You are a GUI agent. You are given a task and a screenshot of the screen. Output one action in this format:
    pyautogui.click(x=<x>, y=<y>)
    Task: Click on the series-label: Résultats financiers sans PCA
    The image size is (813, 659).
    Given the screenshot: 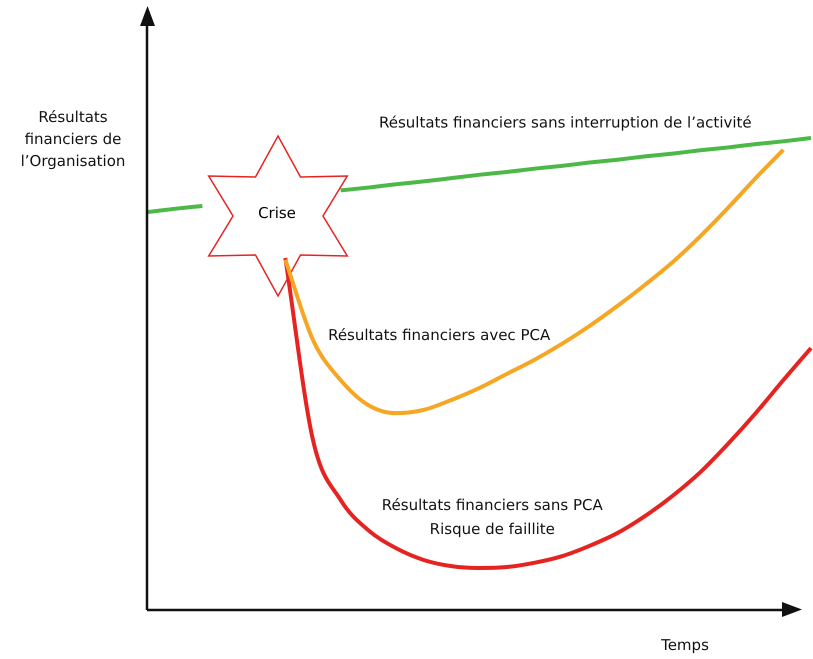 What is the action you would take?
    pyautogui.click(x=493, y=505)
    